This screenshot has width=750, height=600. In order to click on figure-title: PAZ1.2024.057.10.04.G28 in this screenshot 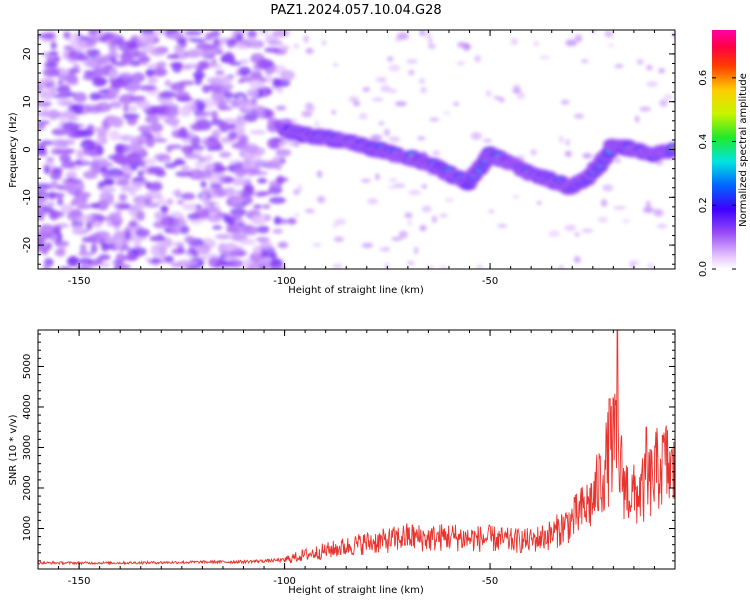, I will do `click(355, 10)`.